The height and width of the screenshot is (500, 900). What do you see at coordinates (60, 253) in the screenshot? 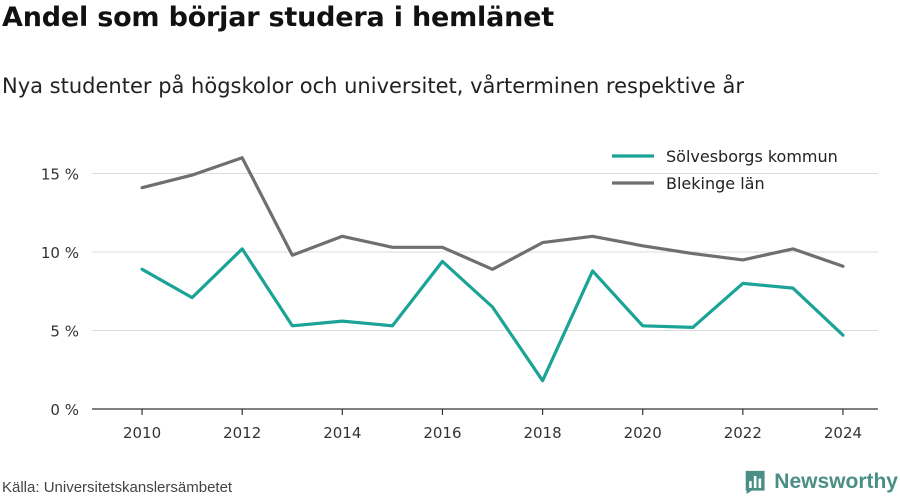
I see `y-tick-label: 10 %` at bounding box center [60, 253].